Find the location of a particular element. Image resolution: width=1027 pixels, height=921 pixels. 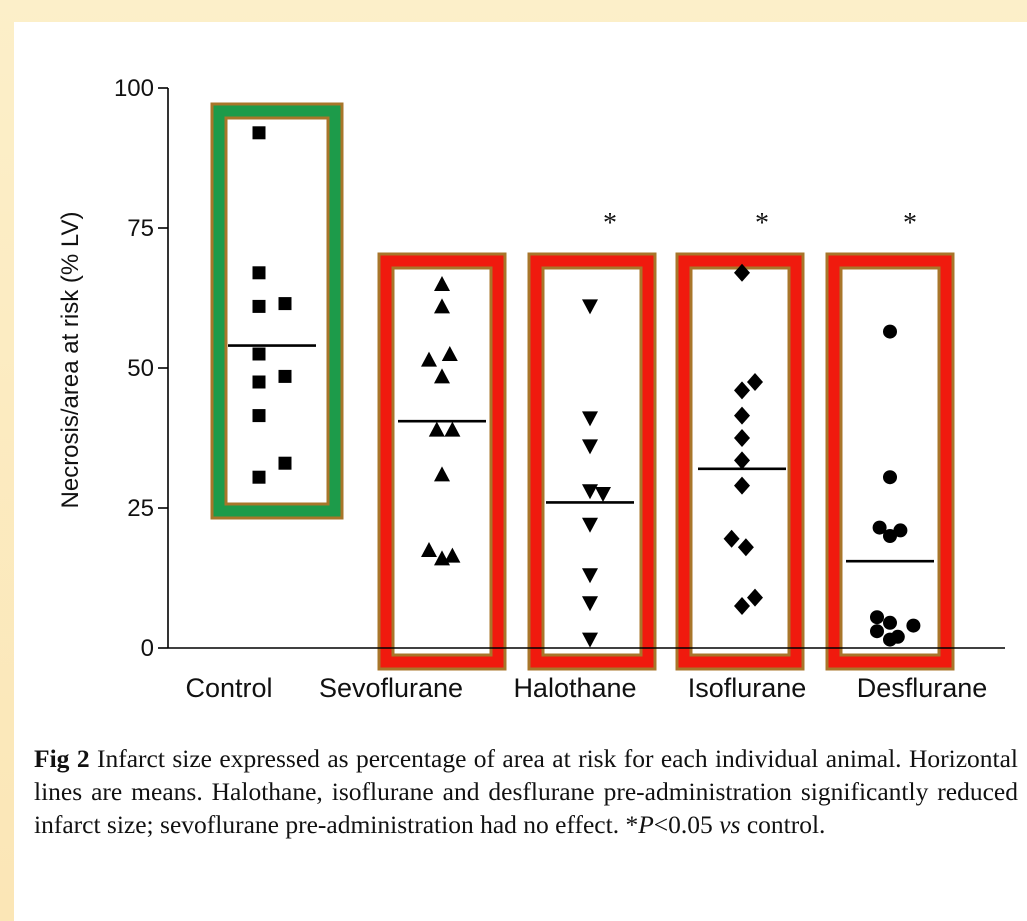

highlight-box-inner-sevoflurane is located at coordinates (442, 461).